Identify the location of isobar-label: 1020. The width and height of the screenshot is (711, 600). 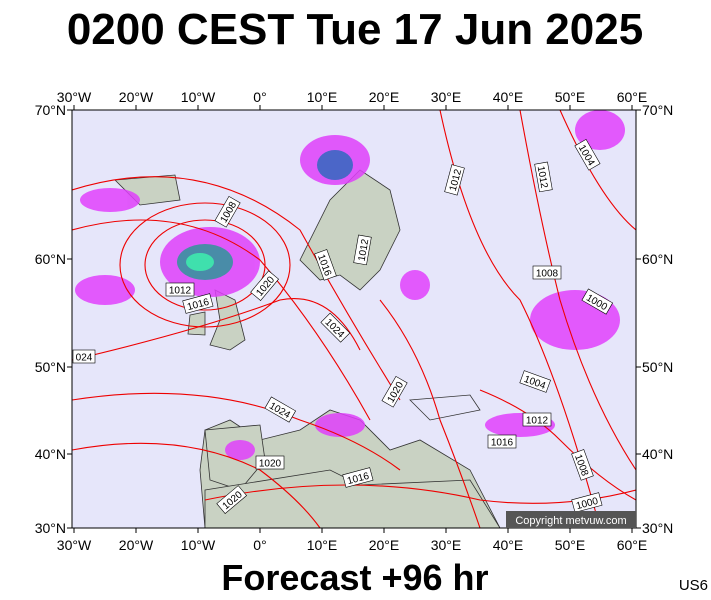
(270, 462).